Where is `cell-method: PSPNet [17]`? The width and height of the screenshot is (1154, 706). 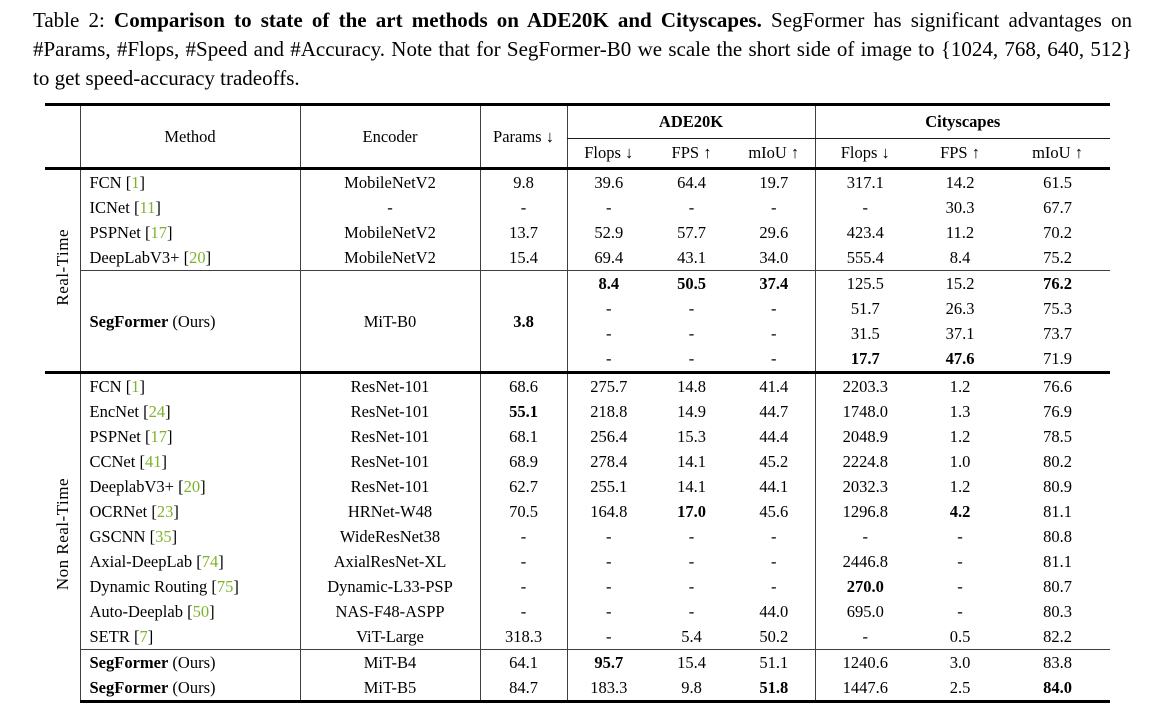
cell-method: PSPNet [17] is located at coordinates (189, 436).